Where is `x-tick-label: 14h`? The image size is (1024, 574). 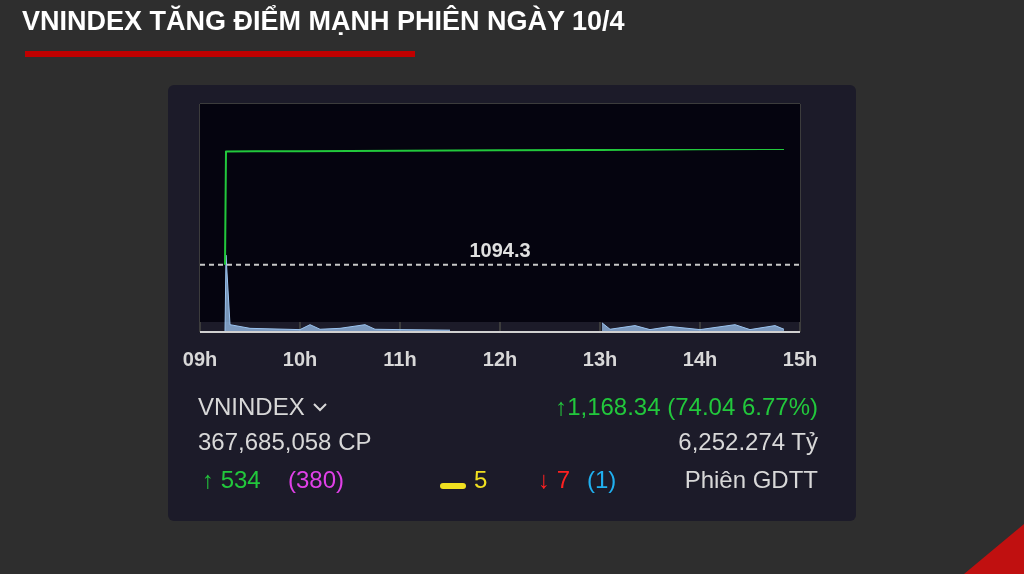 x-tick-label: 14h is located at coordinates (700, 359).